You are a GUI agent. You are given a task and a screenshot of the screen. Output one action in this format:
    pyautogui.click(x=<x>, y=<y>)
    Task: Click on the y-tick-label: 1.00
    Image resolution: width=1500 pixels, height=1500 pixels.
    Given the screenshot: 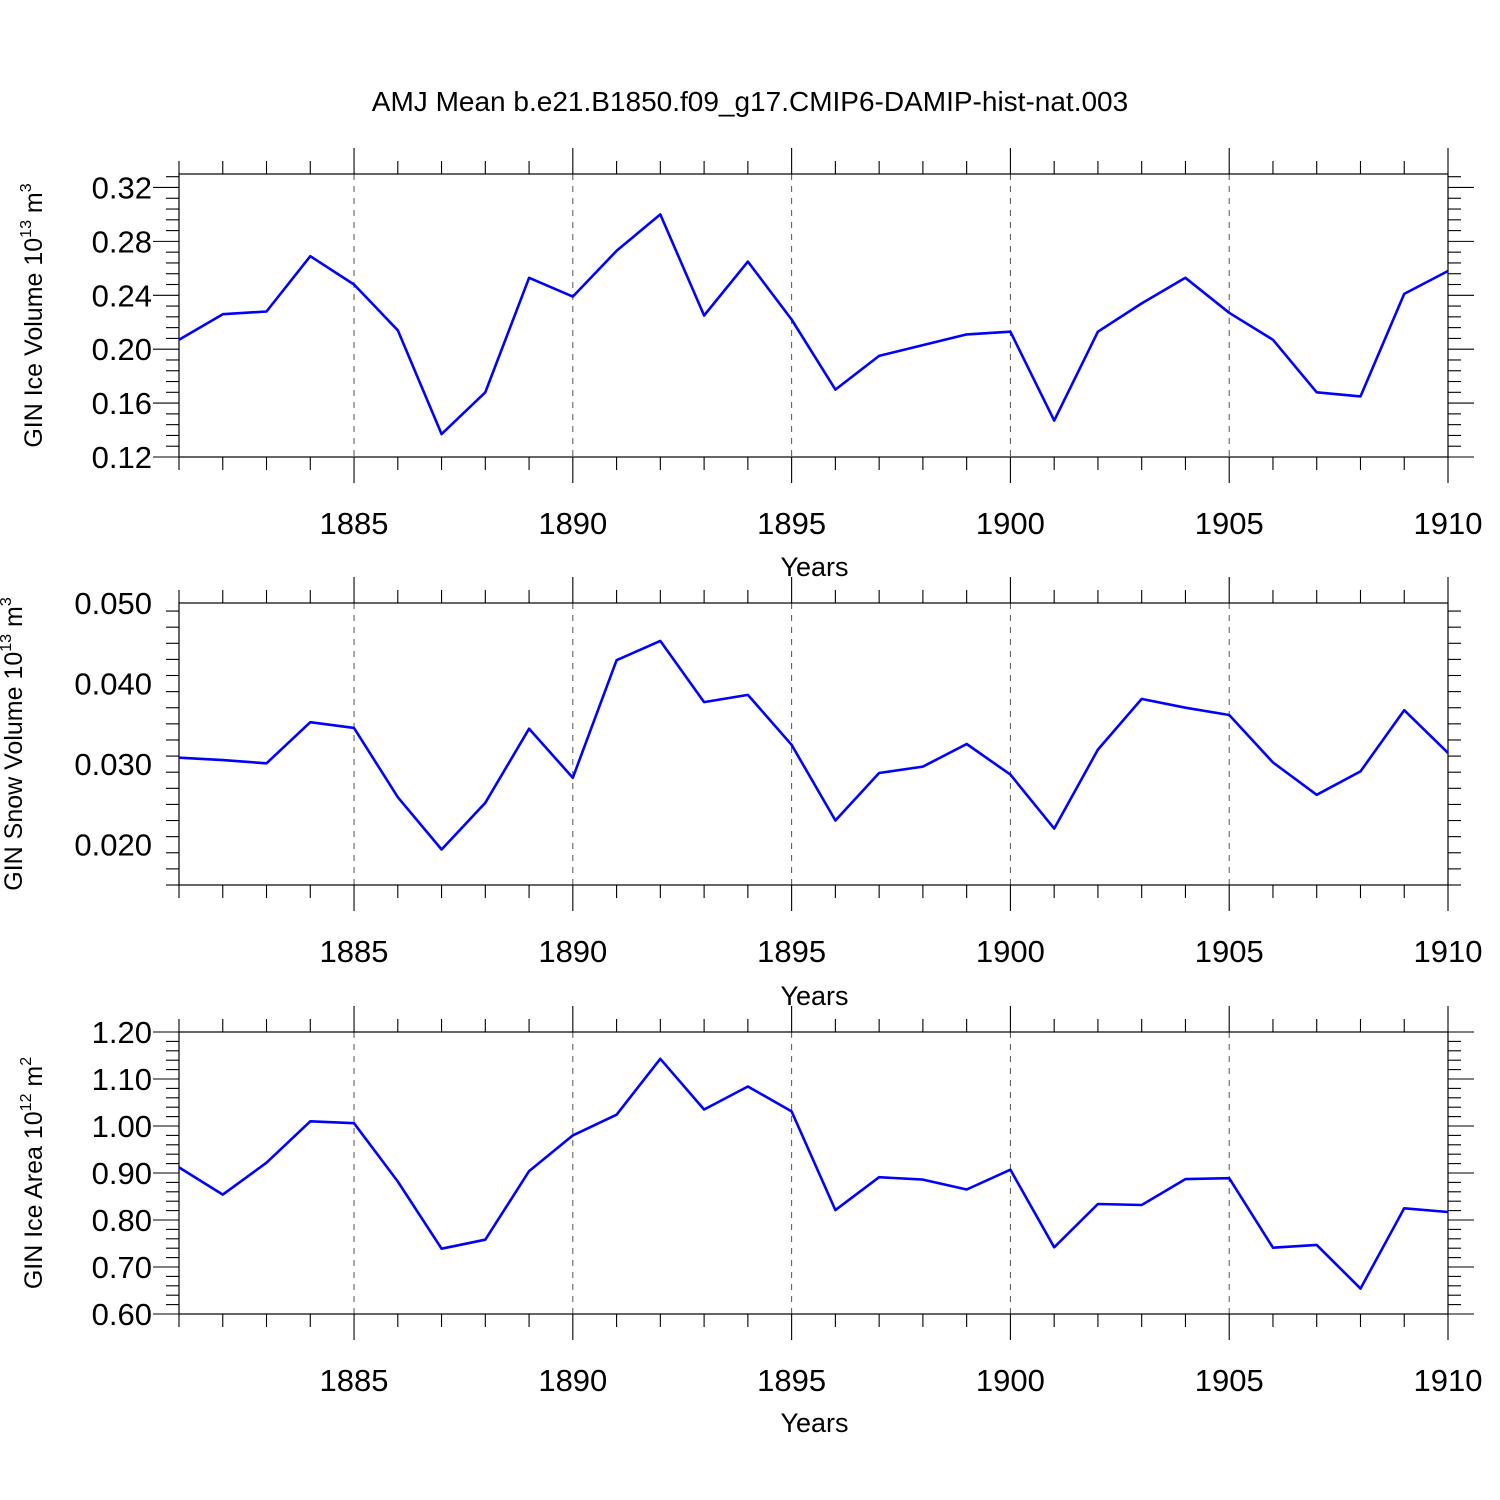 What is the action you would take?
    pyautogui.click(x=122, y=1126)
    